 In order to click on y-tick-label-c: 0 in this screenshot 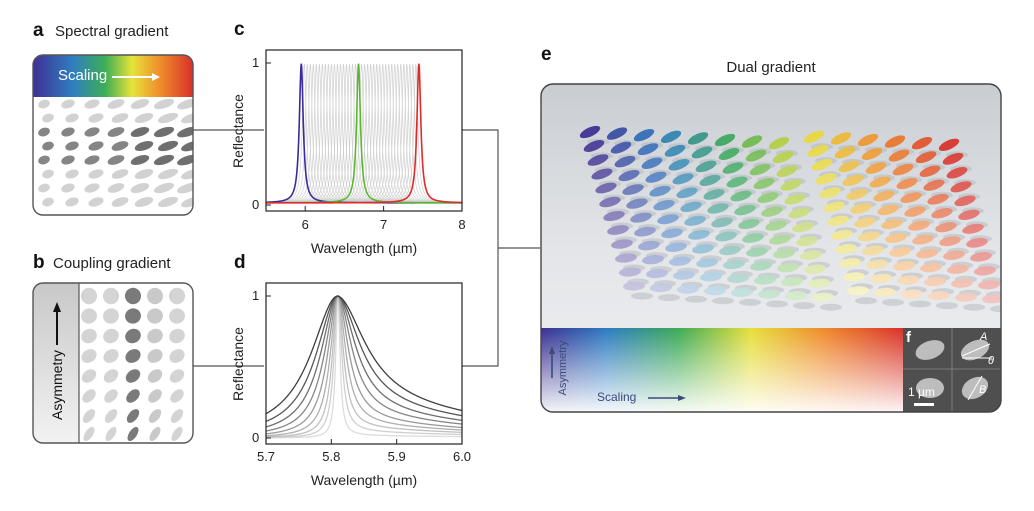, I will do `click(256, 204)`.